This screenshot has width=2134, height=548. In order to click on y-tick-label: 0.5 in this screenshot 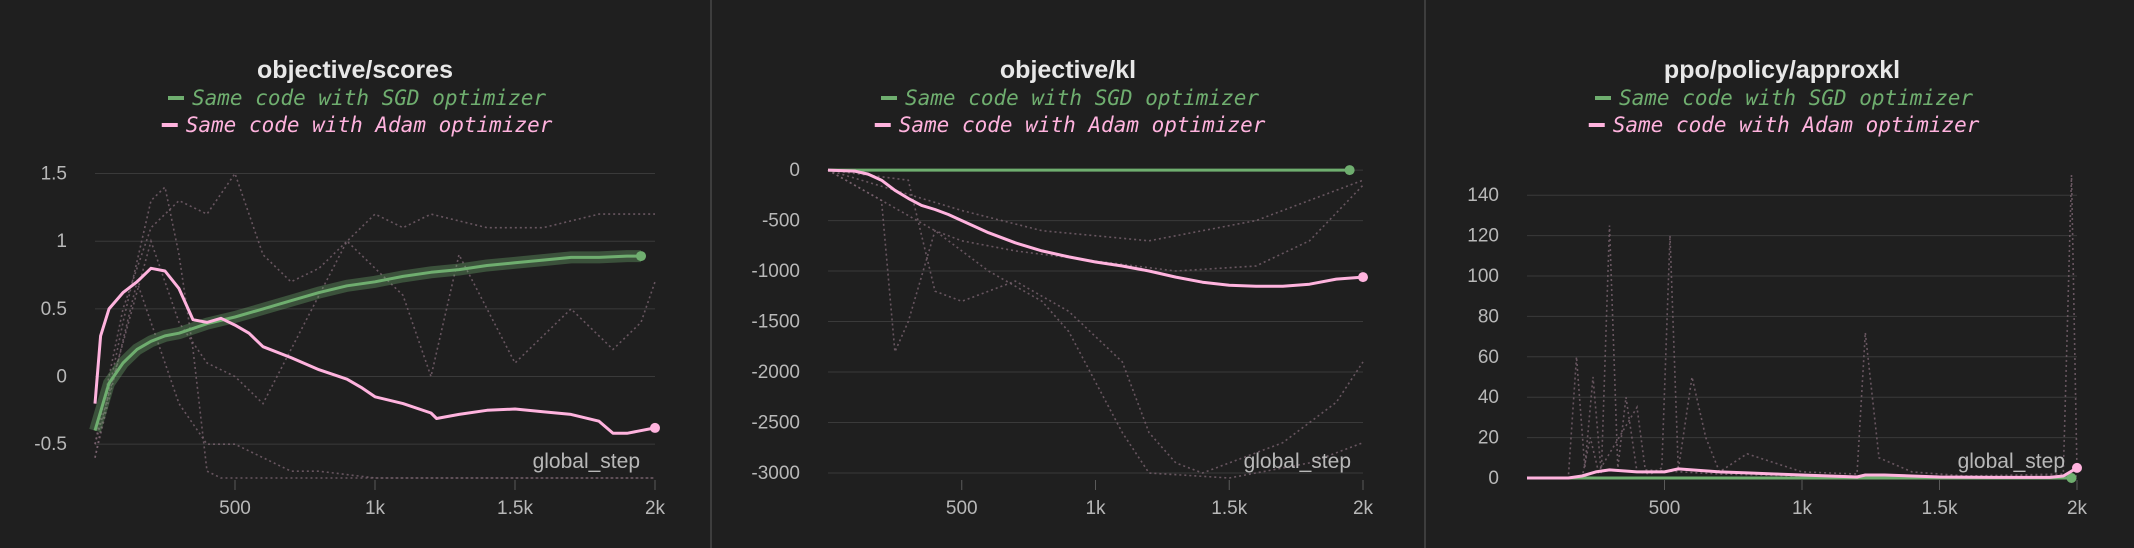, I will do `click(54, 309)`.